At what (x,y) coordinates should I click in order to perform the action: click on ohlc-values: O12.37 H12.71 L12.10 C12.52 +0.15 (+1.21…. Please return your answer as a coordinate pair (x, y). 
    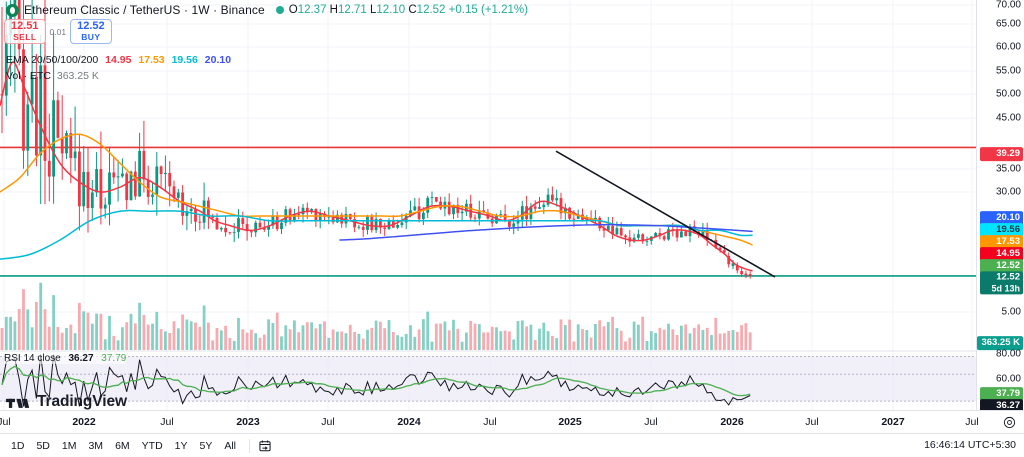
    Looking at the image, I should click on (408, 10).